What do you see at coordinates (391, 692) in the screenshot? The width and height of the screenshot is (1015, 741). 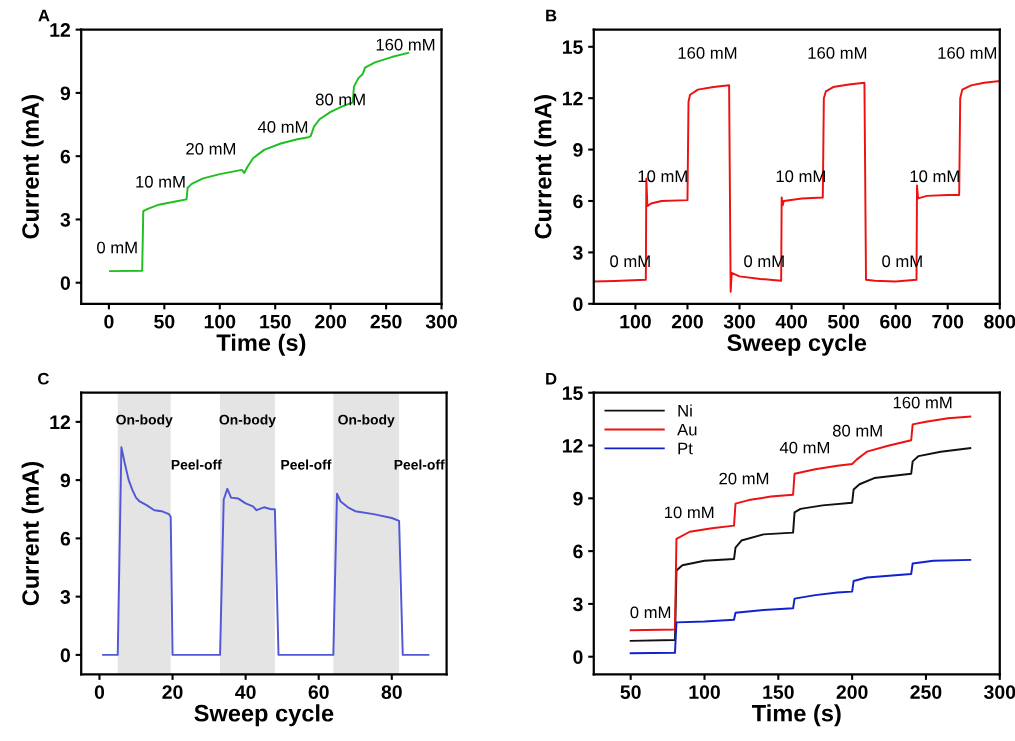 I see `x-tick-label: 80` at bounding box center [391, 692].